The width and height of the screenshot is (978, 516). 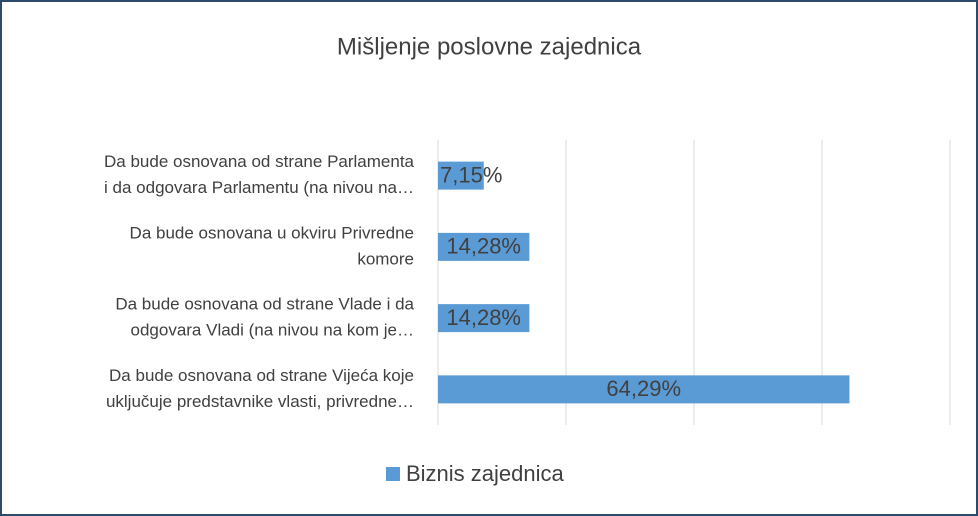 What do you see at coordinates (393, 474) in the screenshot?
I see `legend-swatch` at bounding box center [393, 474].